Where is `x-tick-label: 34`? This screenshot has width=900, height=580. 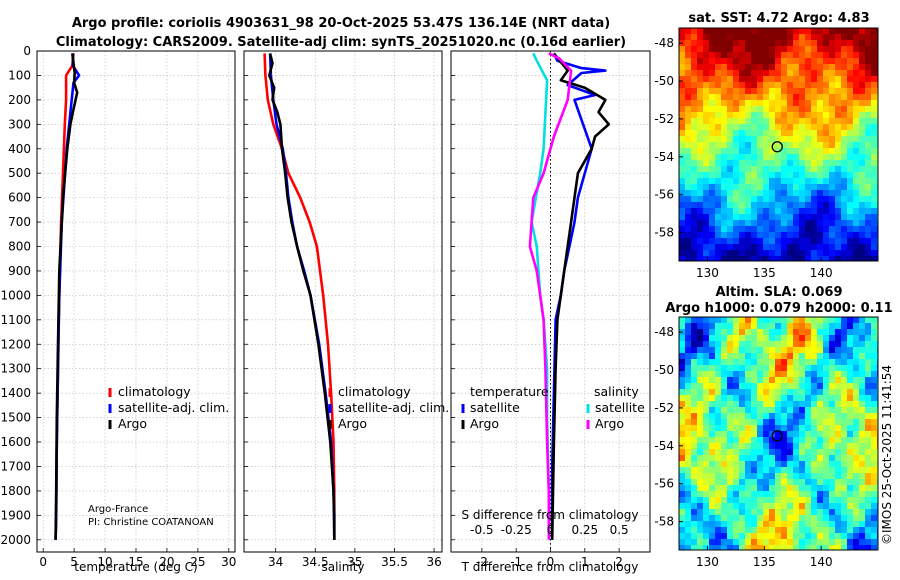 x-tick-label: 34 is located at coordinates (275, 562).